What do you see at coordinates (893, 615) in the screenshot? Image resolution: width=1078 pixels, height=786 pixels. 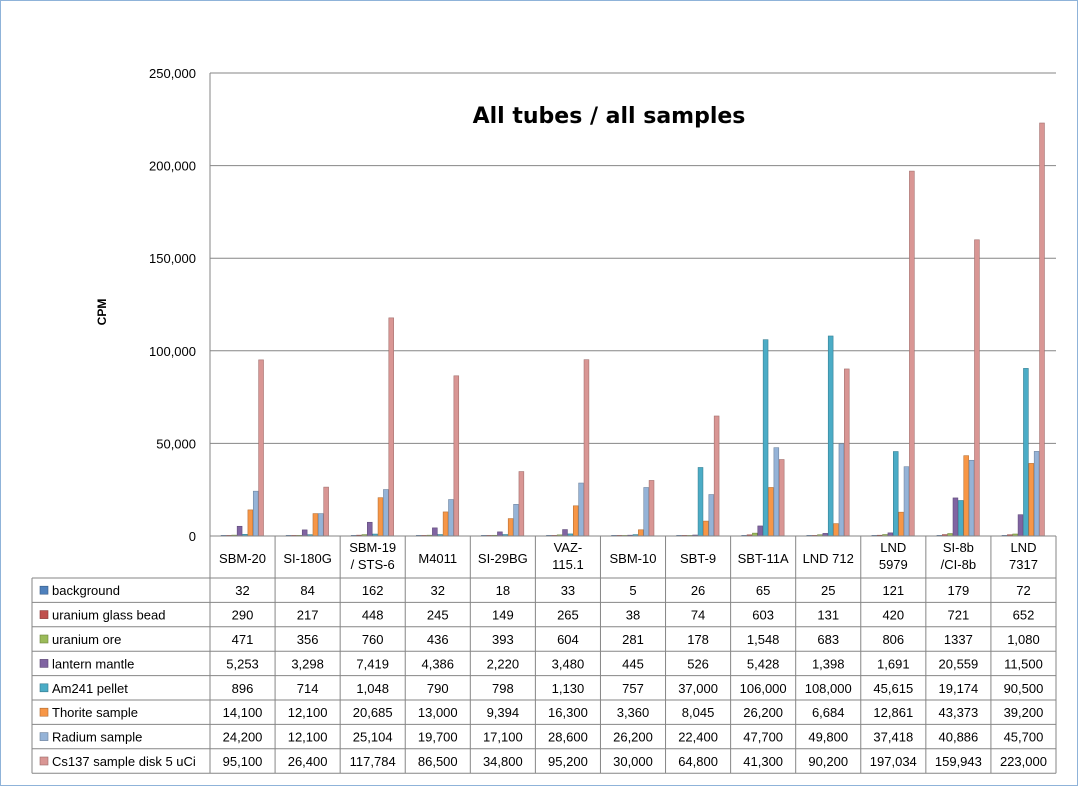 I see `data-cell: 420` at bounding box center [893, 615].